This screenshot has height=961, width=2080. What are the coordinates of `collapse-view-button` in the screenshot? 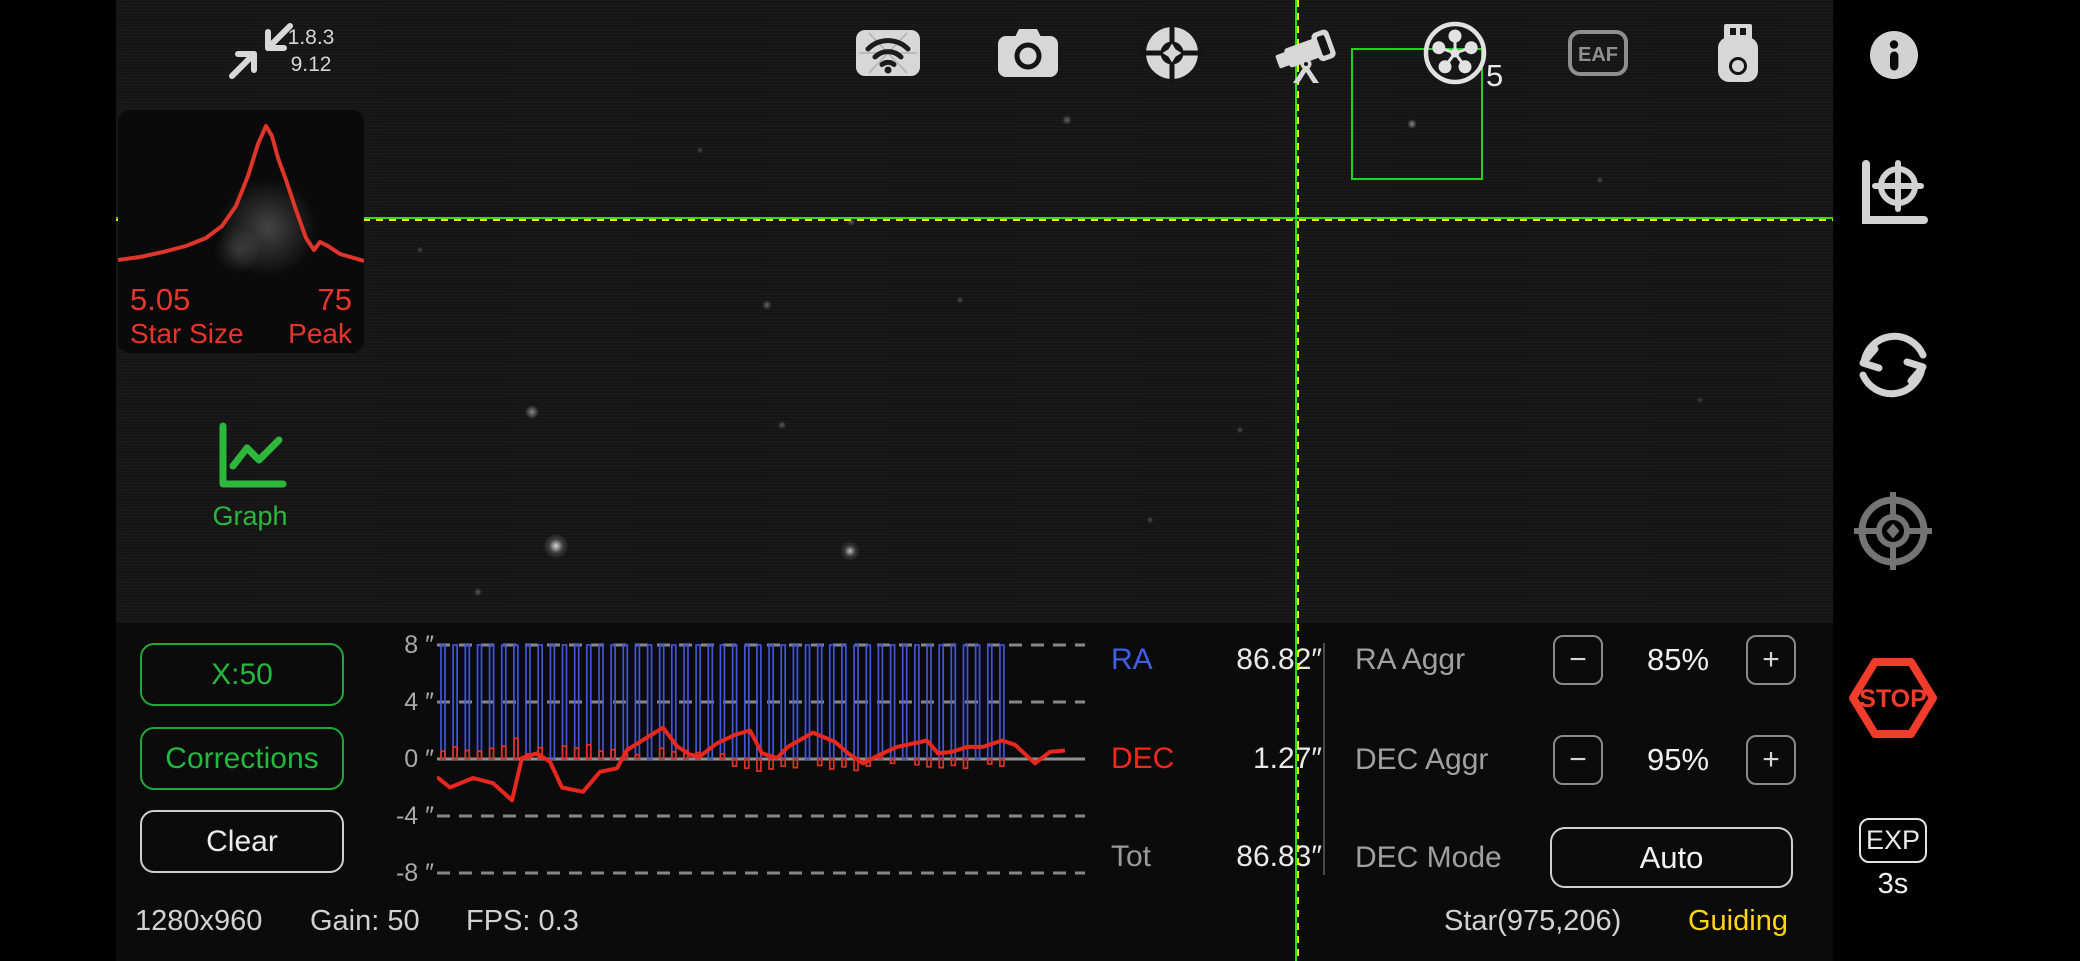 It's located at (261, 53).